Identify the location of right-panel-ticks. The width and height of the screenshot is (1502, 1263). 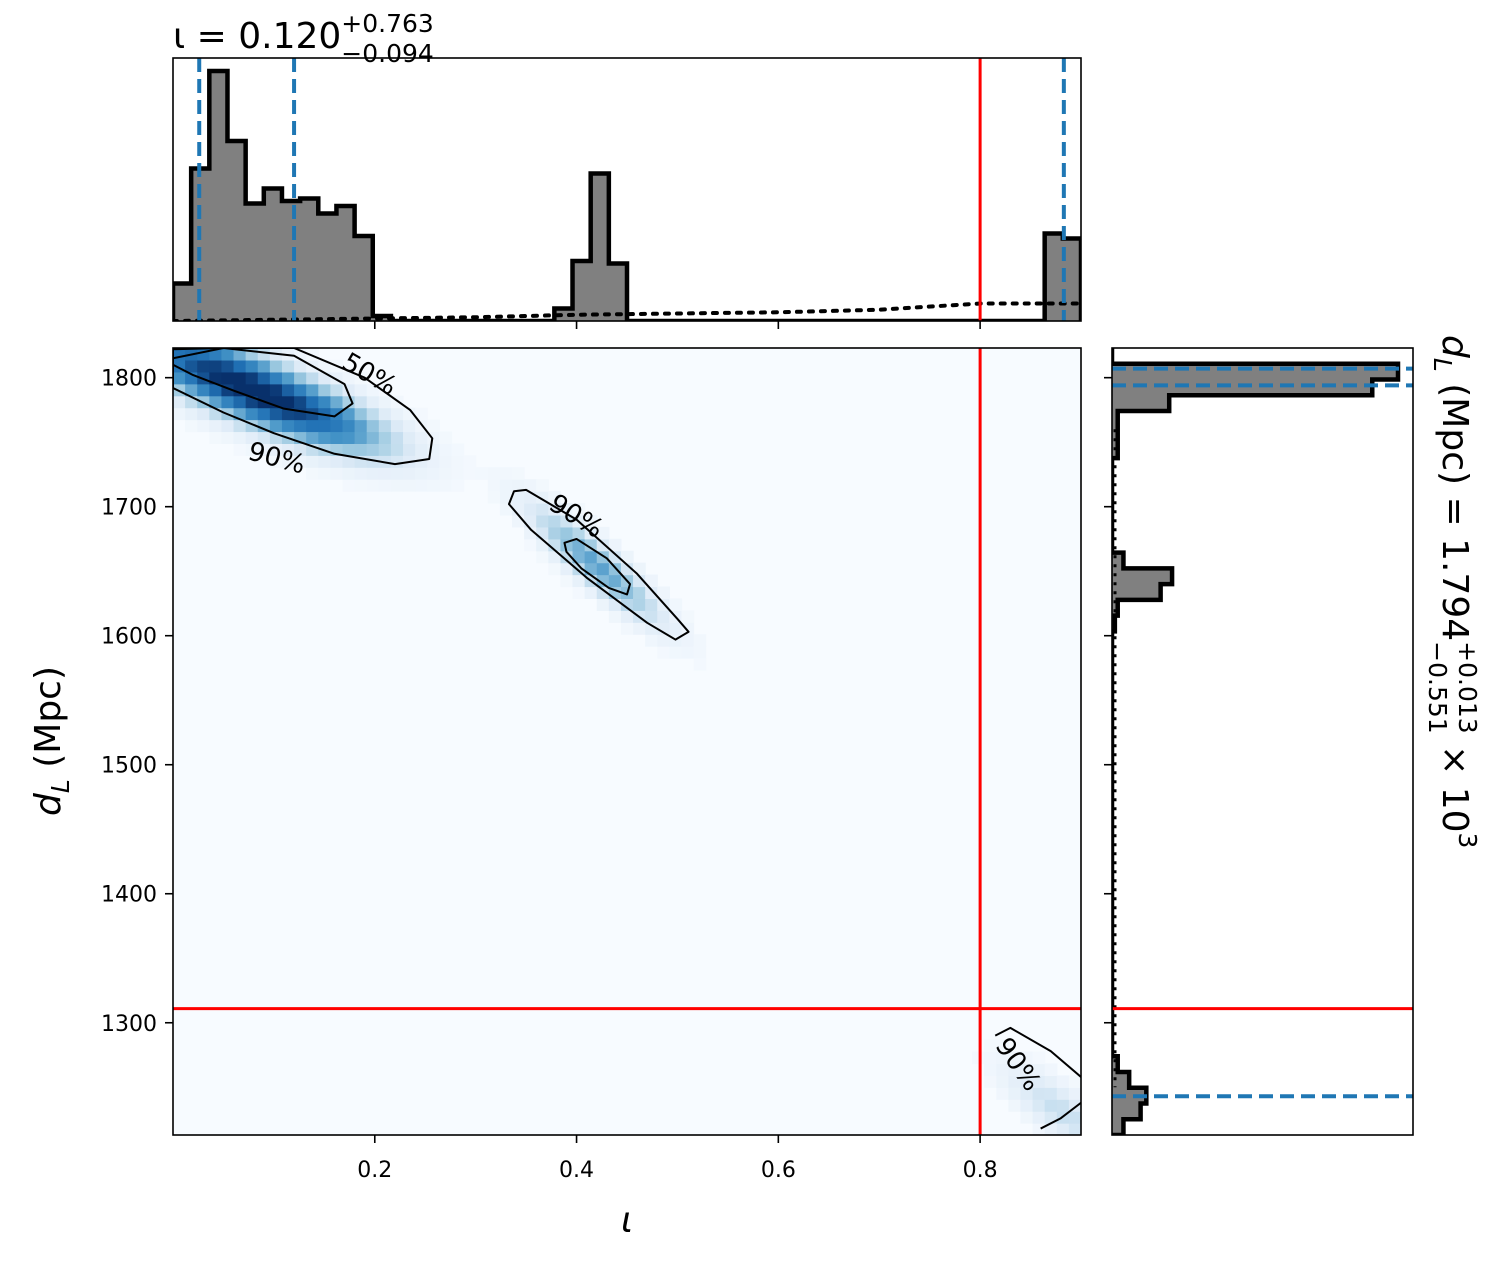
(1108, 700).